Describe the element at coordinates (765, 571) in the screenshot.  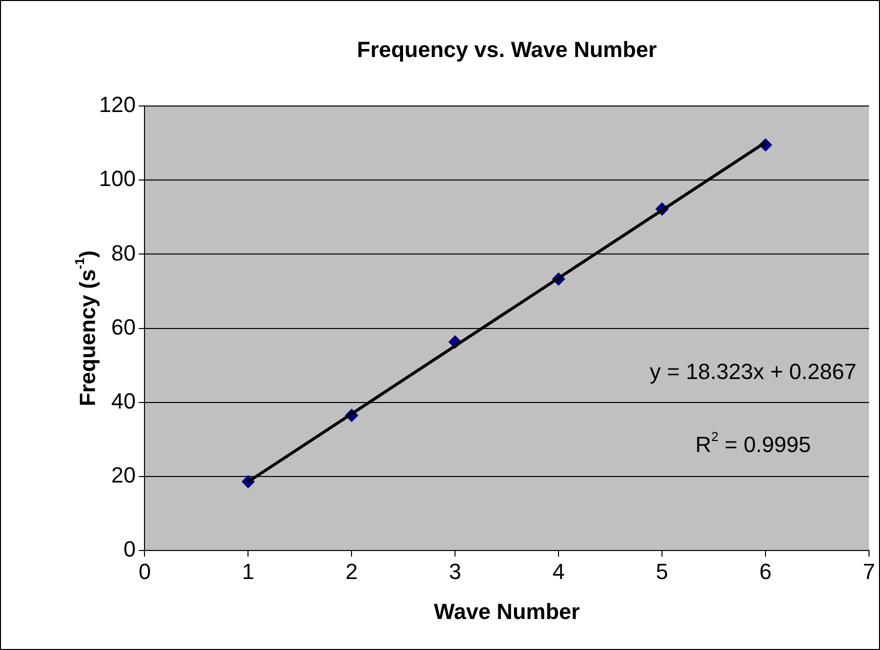
I see `x-tick-label: 6` at that location.